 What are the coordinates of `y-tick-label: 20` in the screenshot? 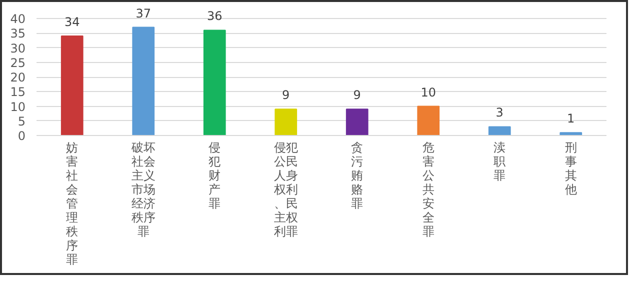 It's located at (18, 77).